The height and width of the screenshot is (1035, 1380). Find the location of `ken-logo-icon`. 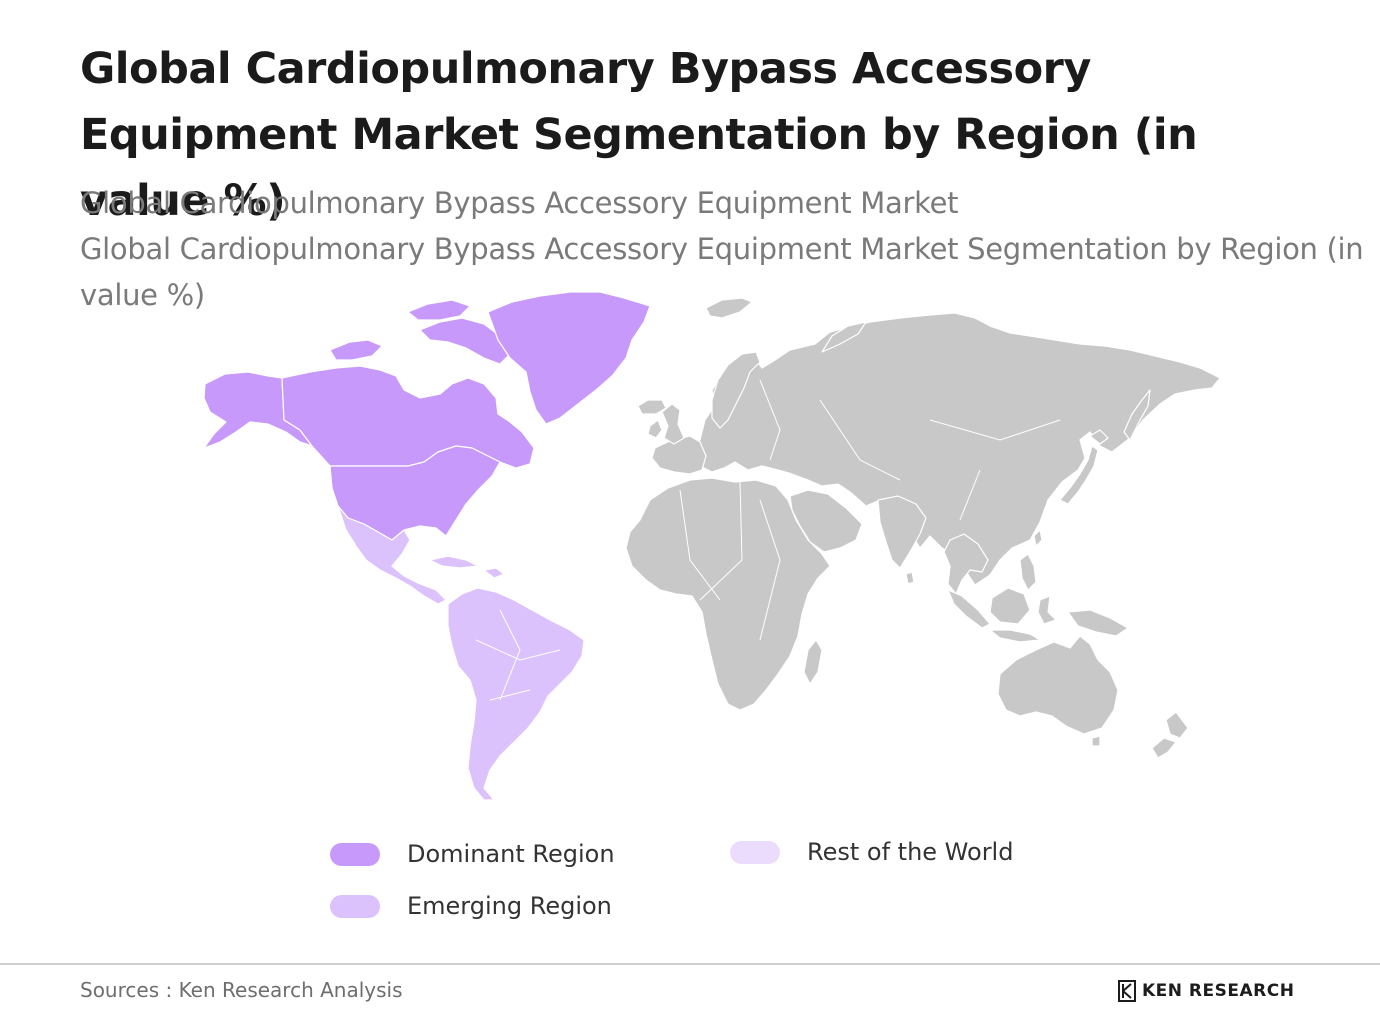

ken-logo-icon is located at coordinates (1127, 991).